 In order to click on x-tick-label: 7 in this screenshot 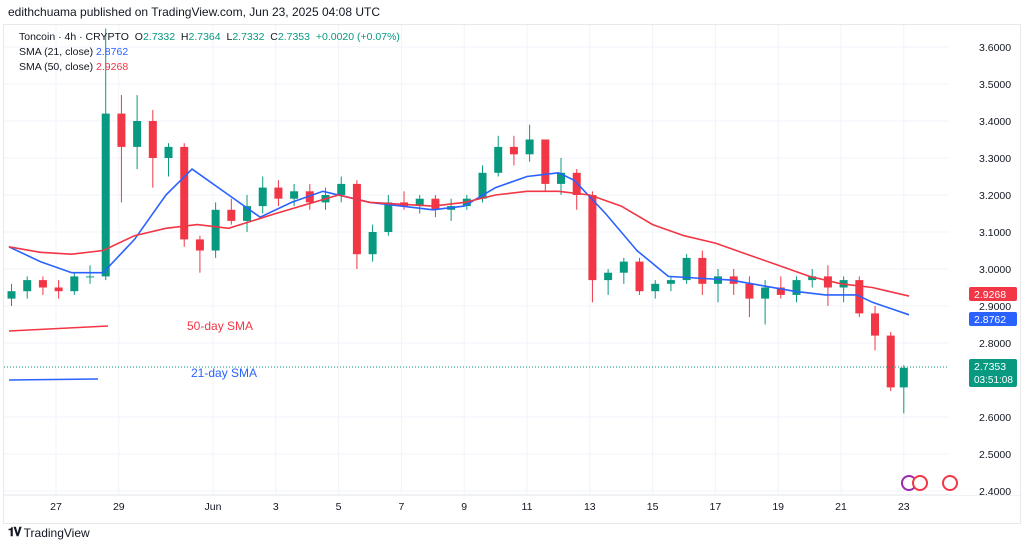, I will do `click(401, 507)`.